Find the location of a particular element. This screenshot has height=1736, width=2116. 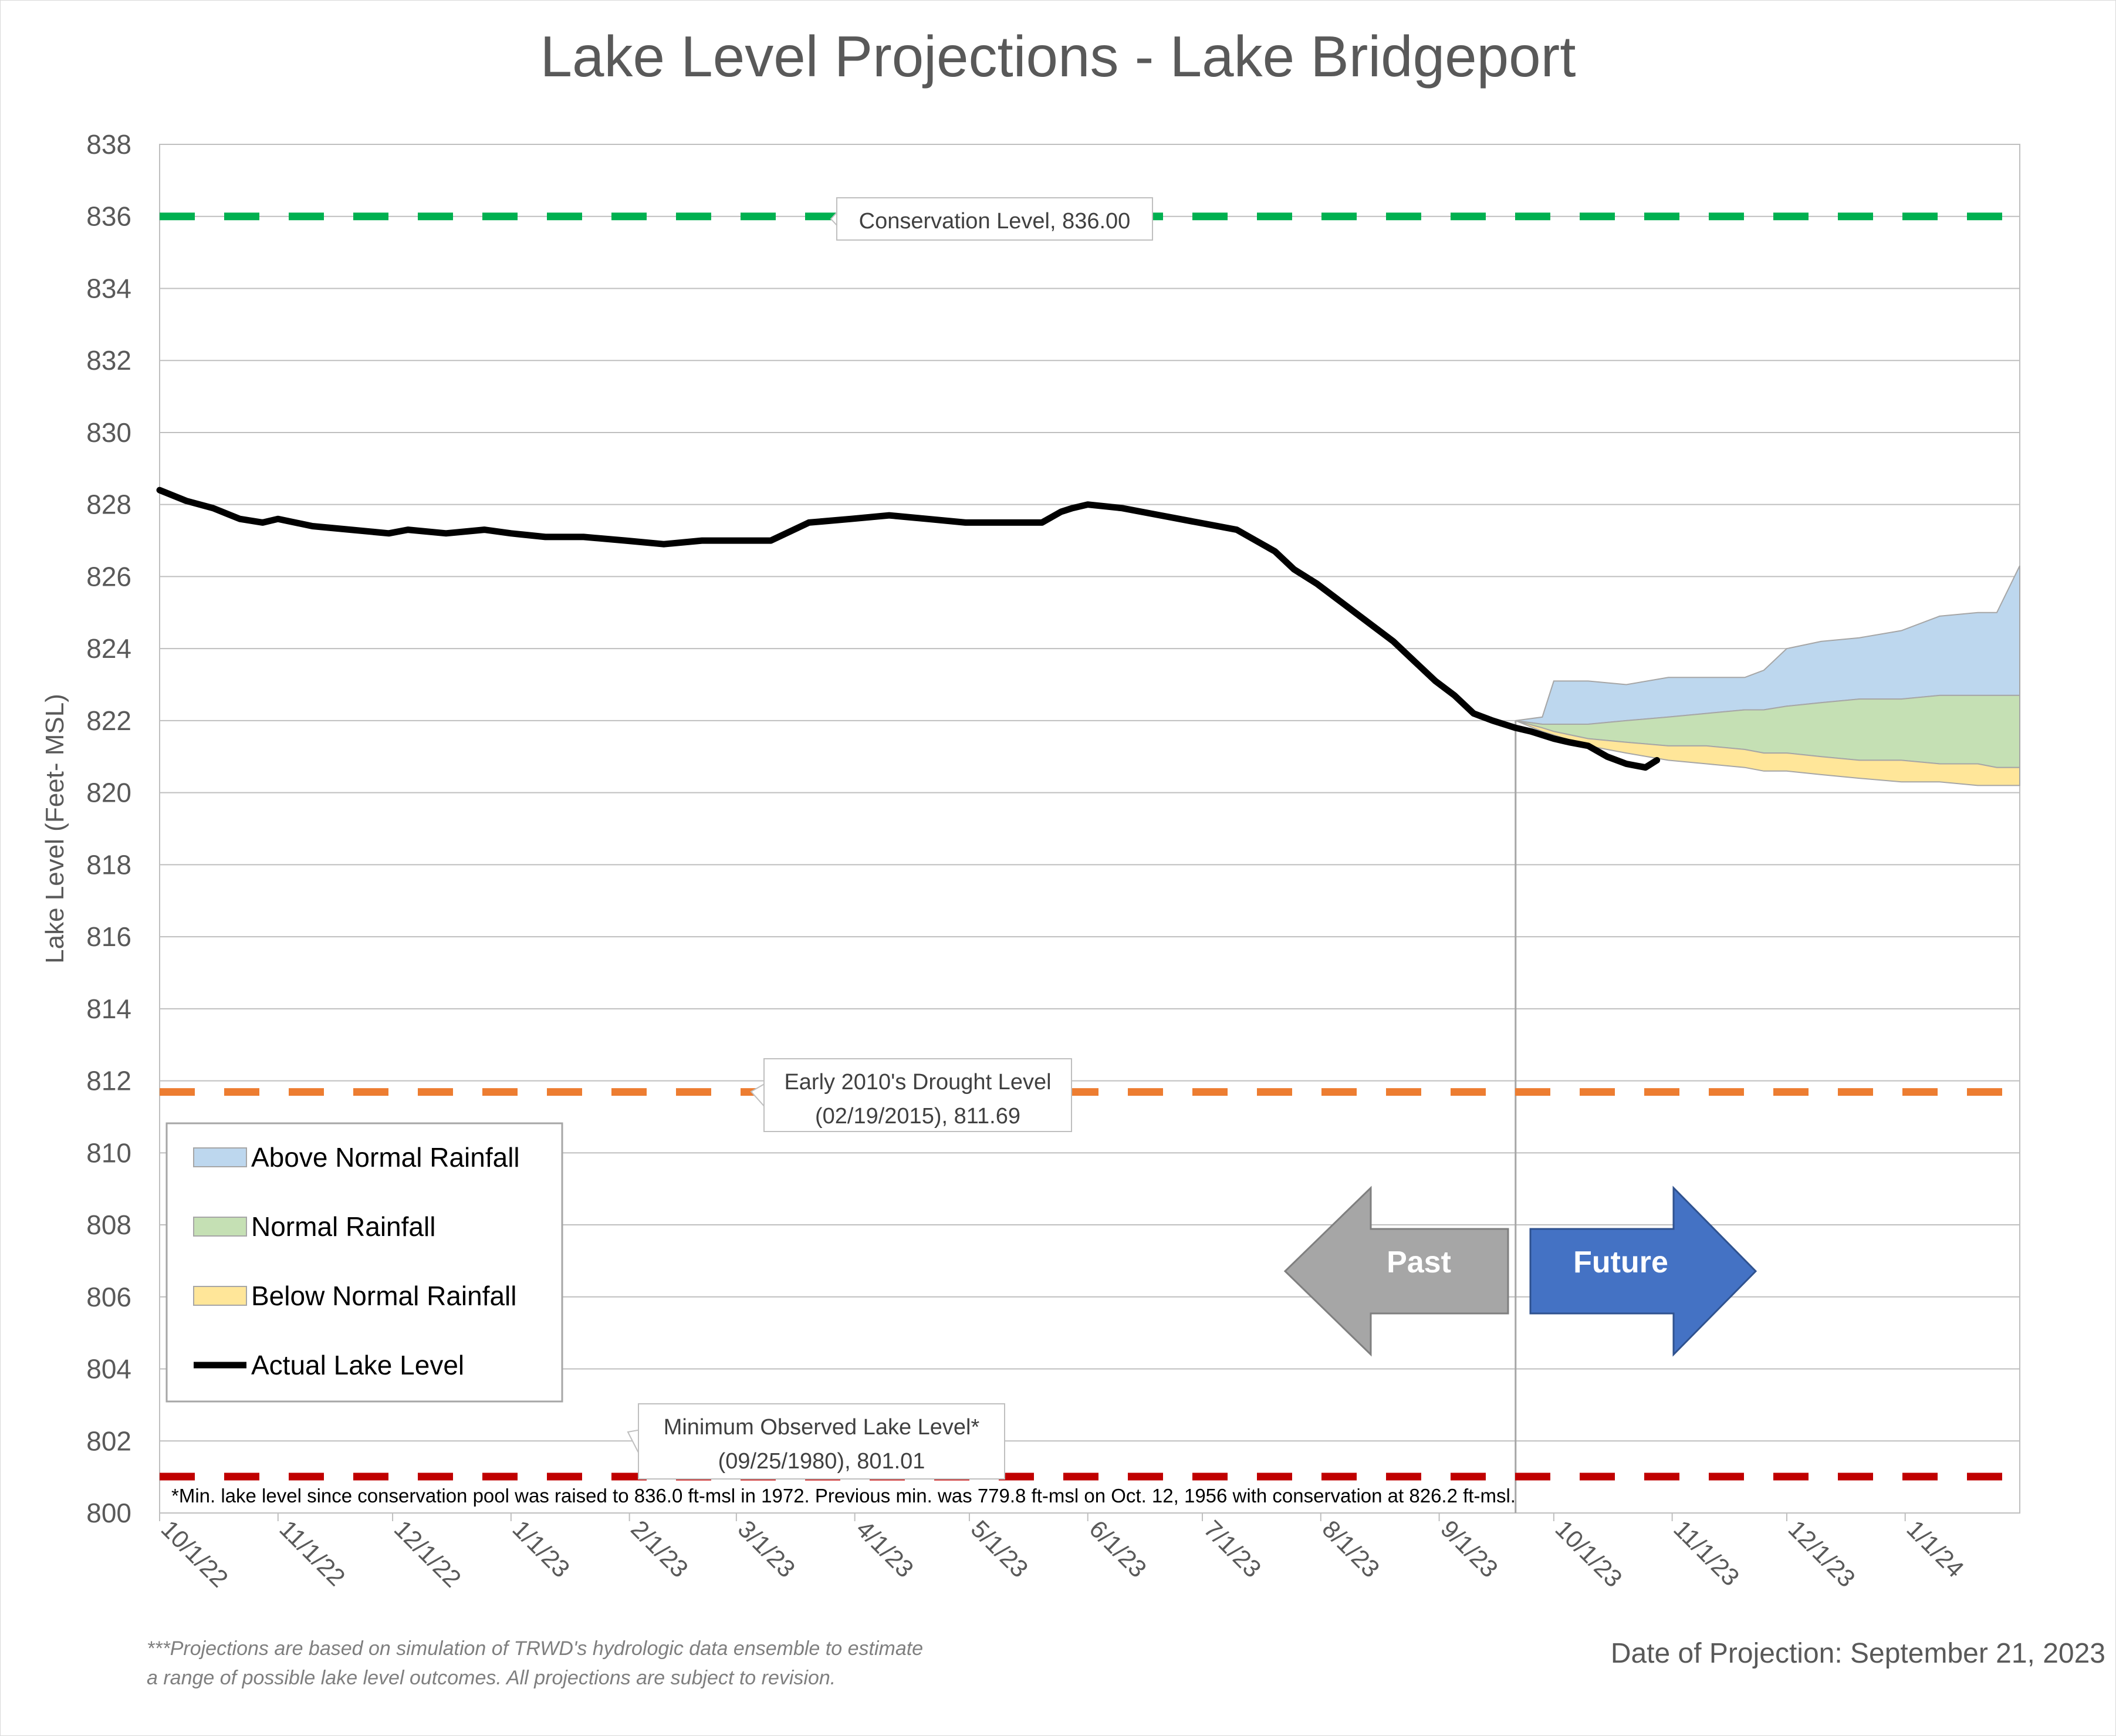

past-future-arrows: Past Future is located at coordinates (1520, 1271).